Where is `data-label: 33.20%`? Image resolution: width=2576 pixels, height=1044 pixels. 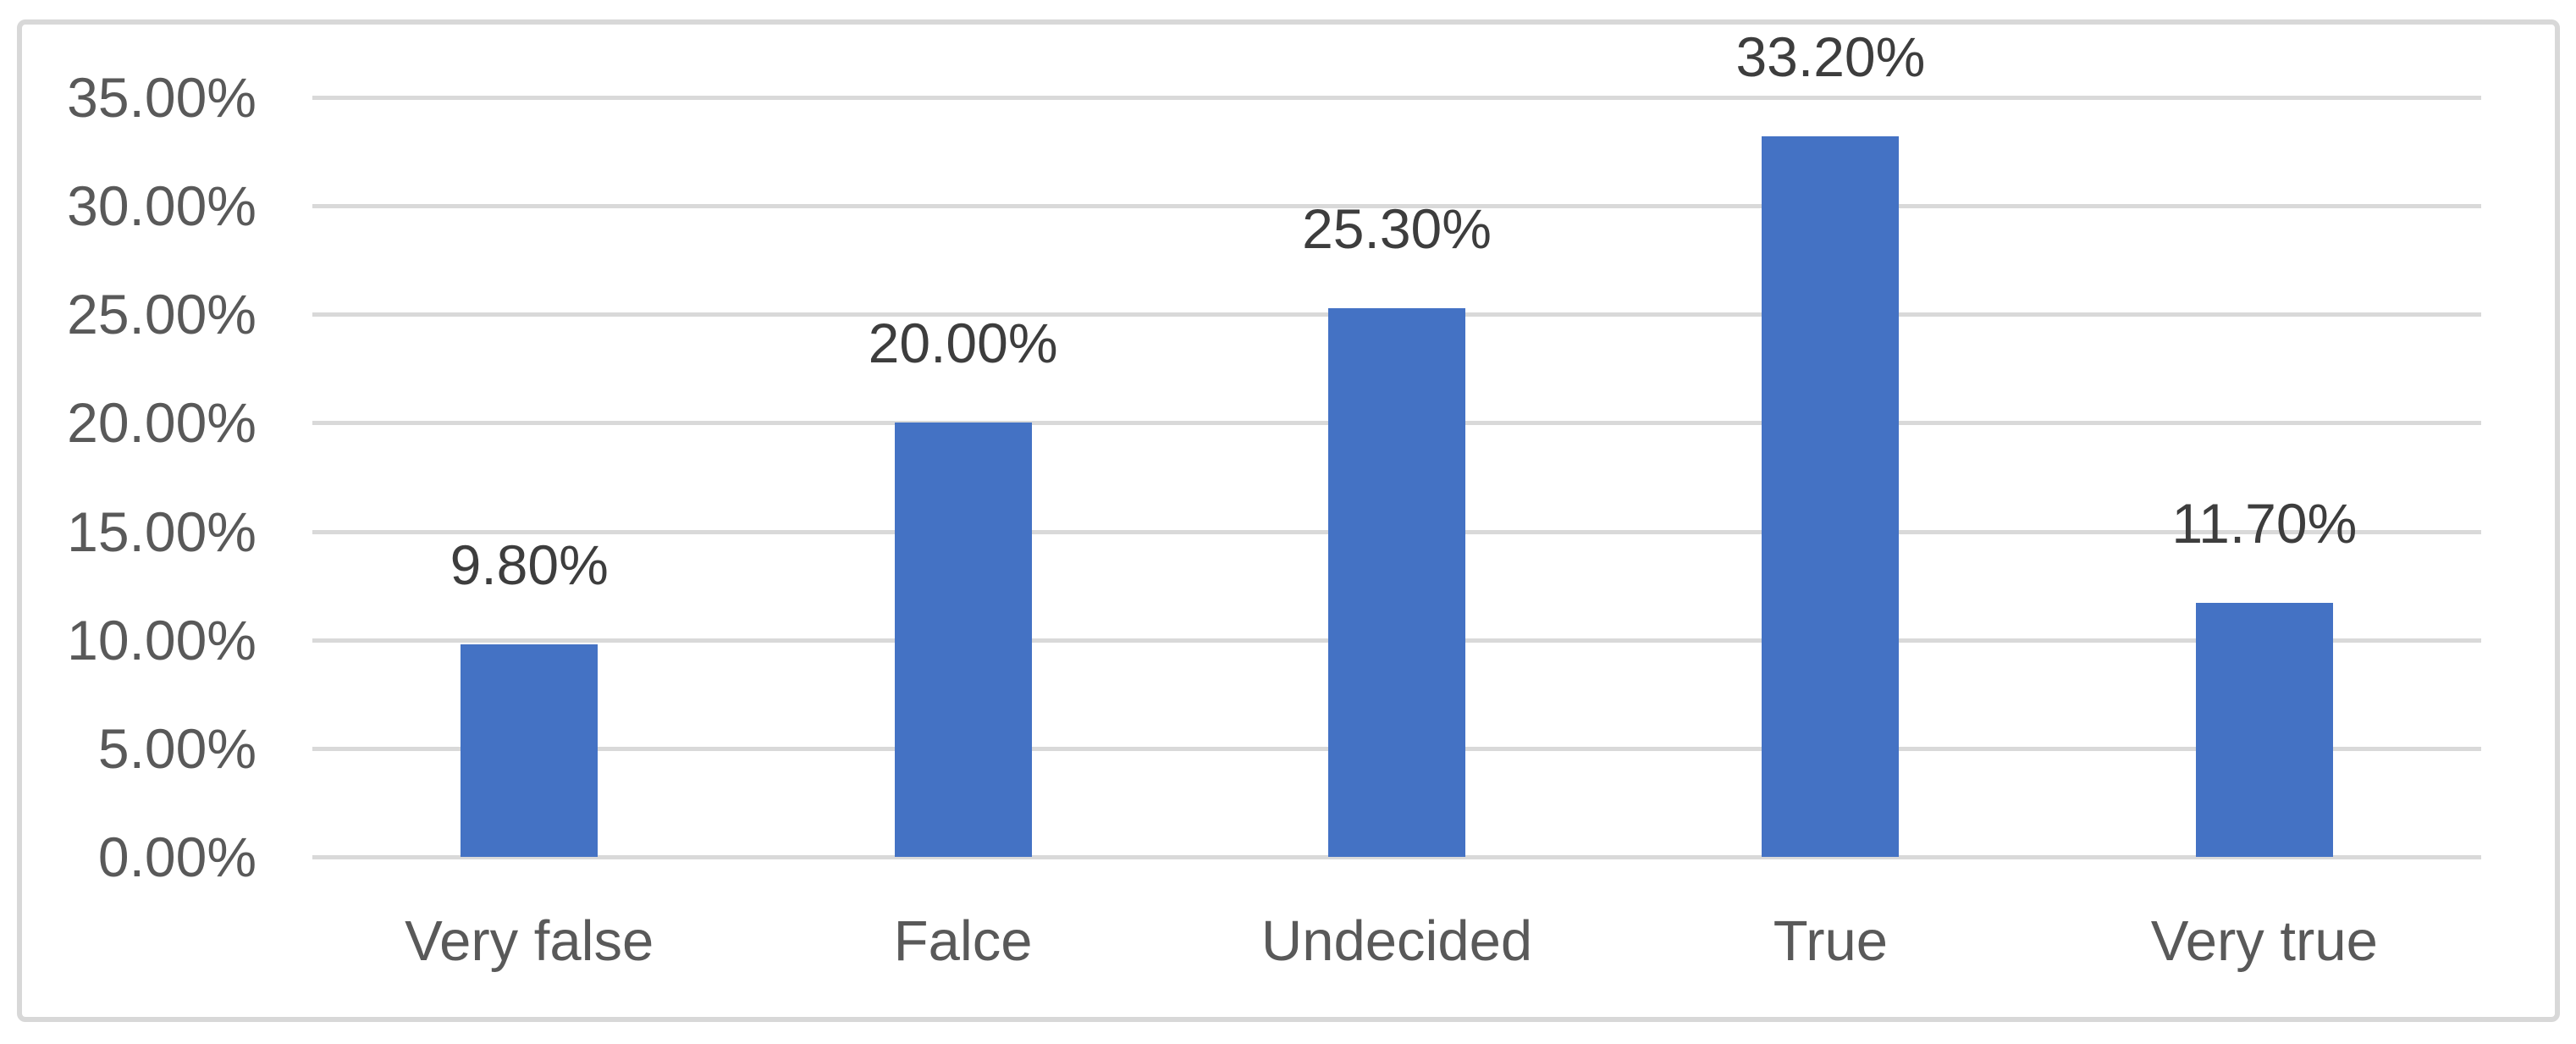 data-label: 33.20% is located at coordinates (1831, 57).